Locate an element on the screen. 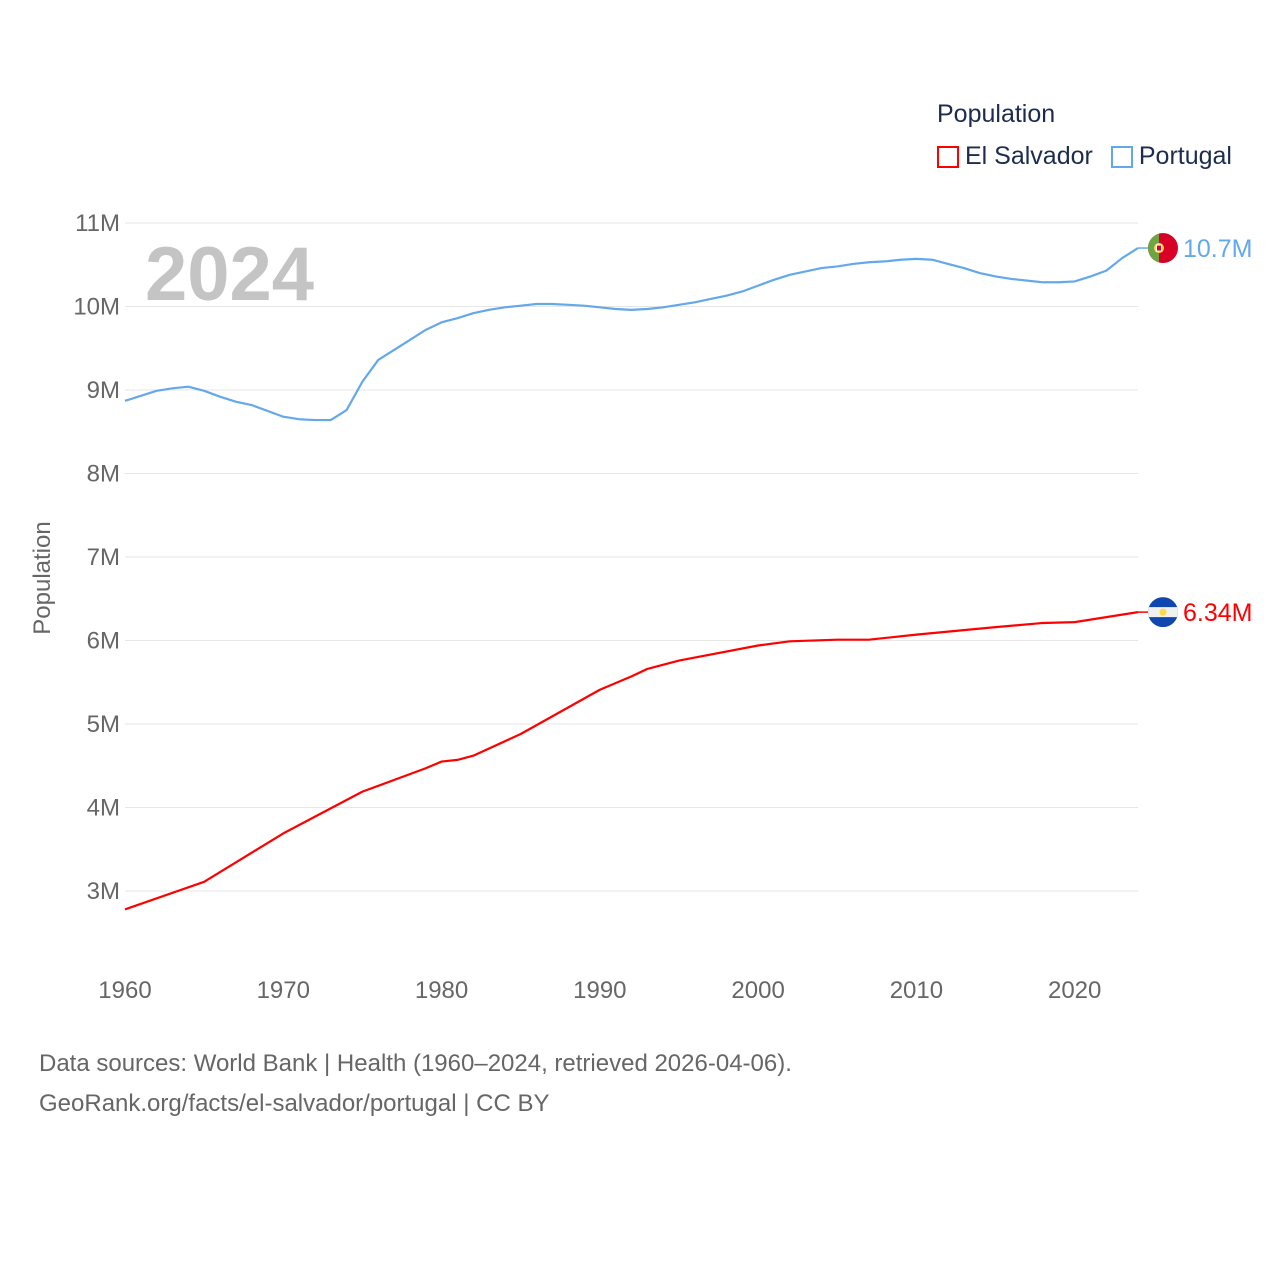 The image size is (1280, 1280). end-value-label: 6.34M is located at coordinates (1217, 613).